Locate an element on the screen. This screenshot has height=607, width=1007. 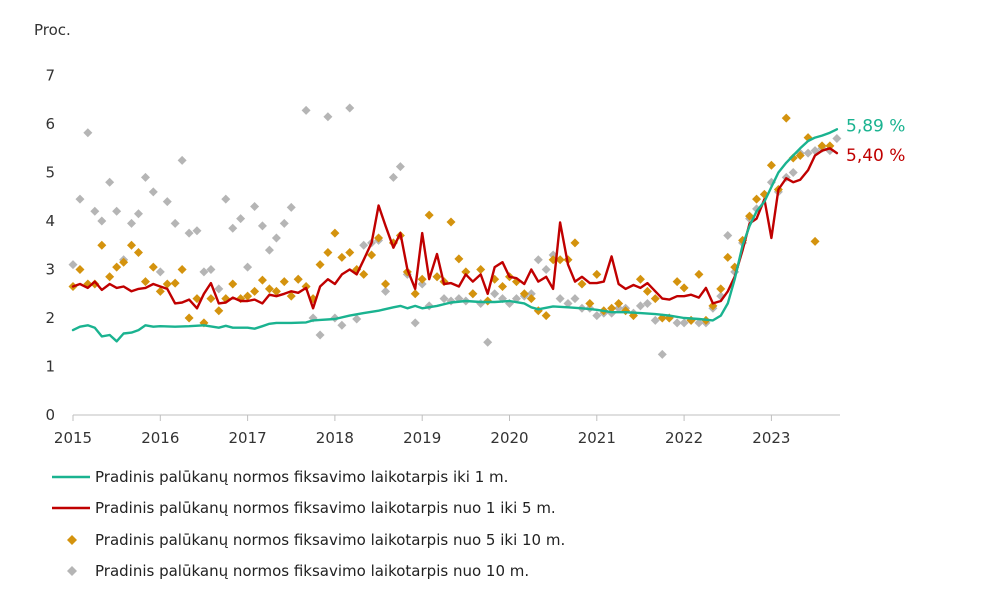
x-axis-ticks: 2015 2016 2017 2018 2019 2020 2021 2022 2023 is located at coordinates (422, 438).